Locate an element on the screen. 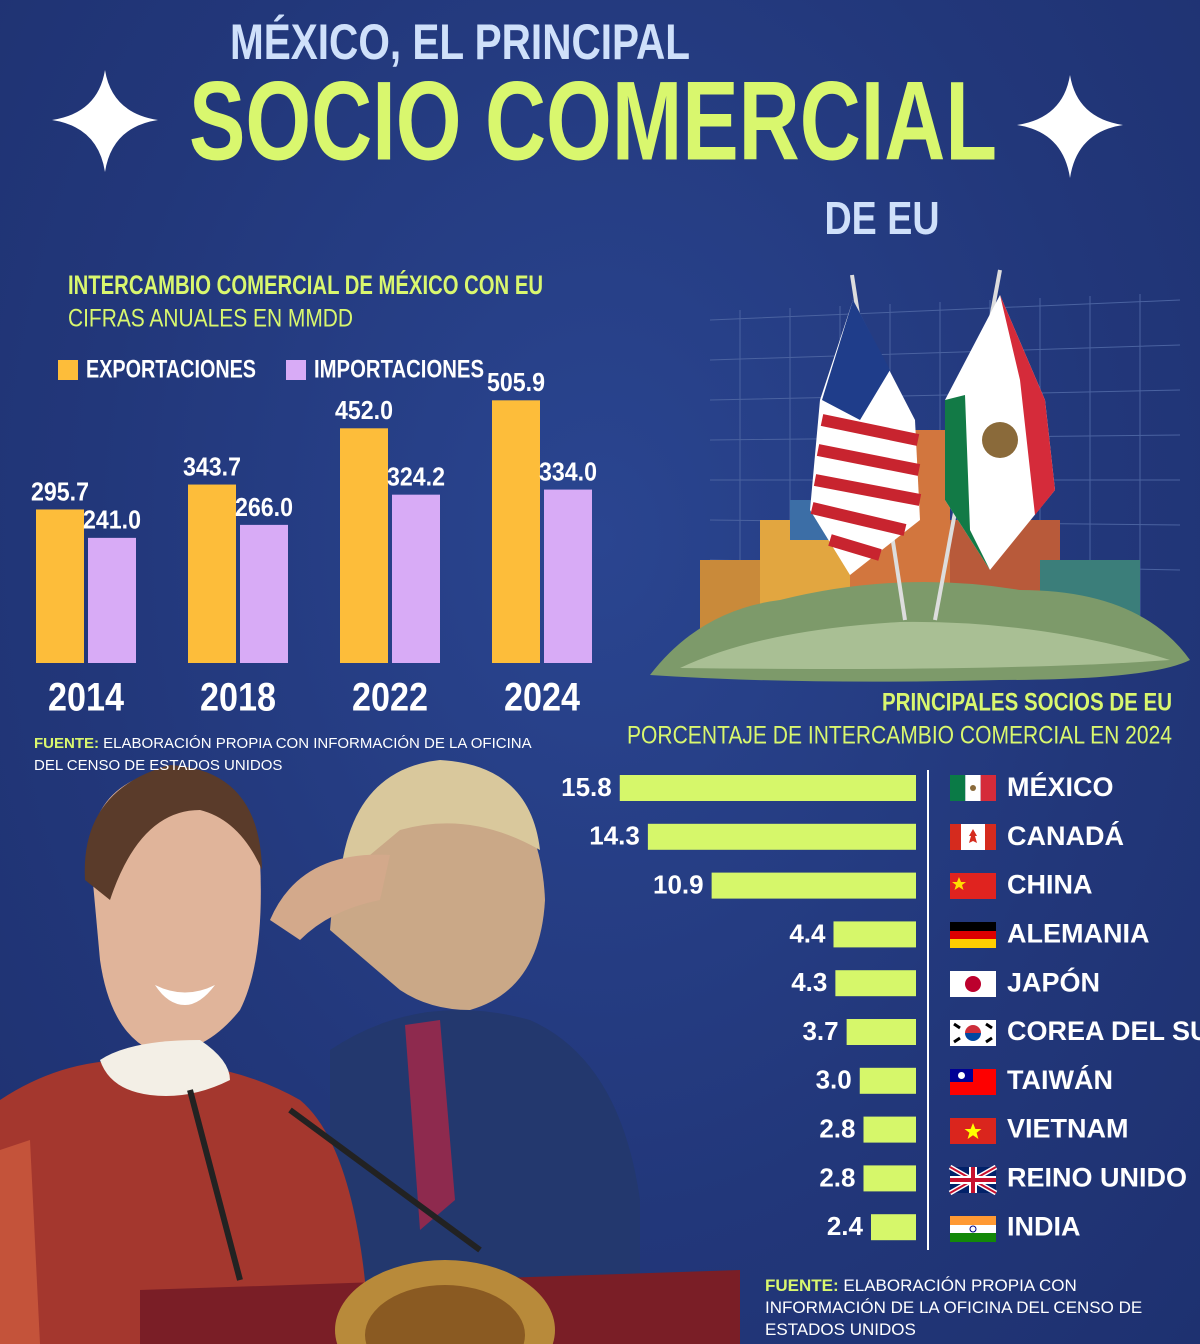 The height and width of the screenshot is (1344, 1200). category-label: CHINA is located at coordinates (1050, 885).